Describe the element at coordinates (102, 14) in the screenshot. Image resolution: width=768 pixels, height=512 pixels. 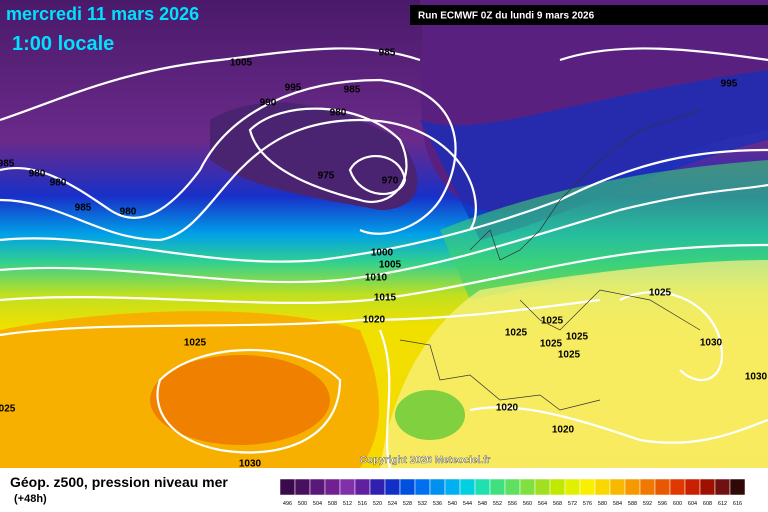
I see `date-text: mercredi 11 mars 2026` at that location.